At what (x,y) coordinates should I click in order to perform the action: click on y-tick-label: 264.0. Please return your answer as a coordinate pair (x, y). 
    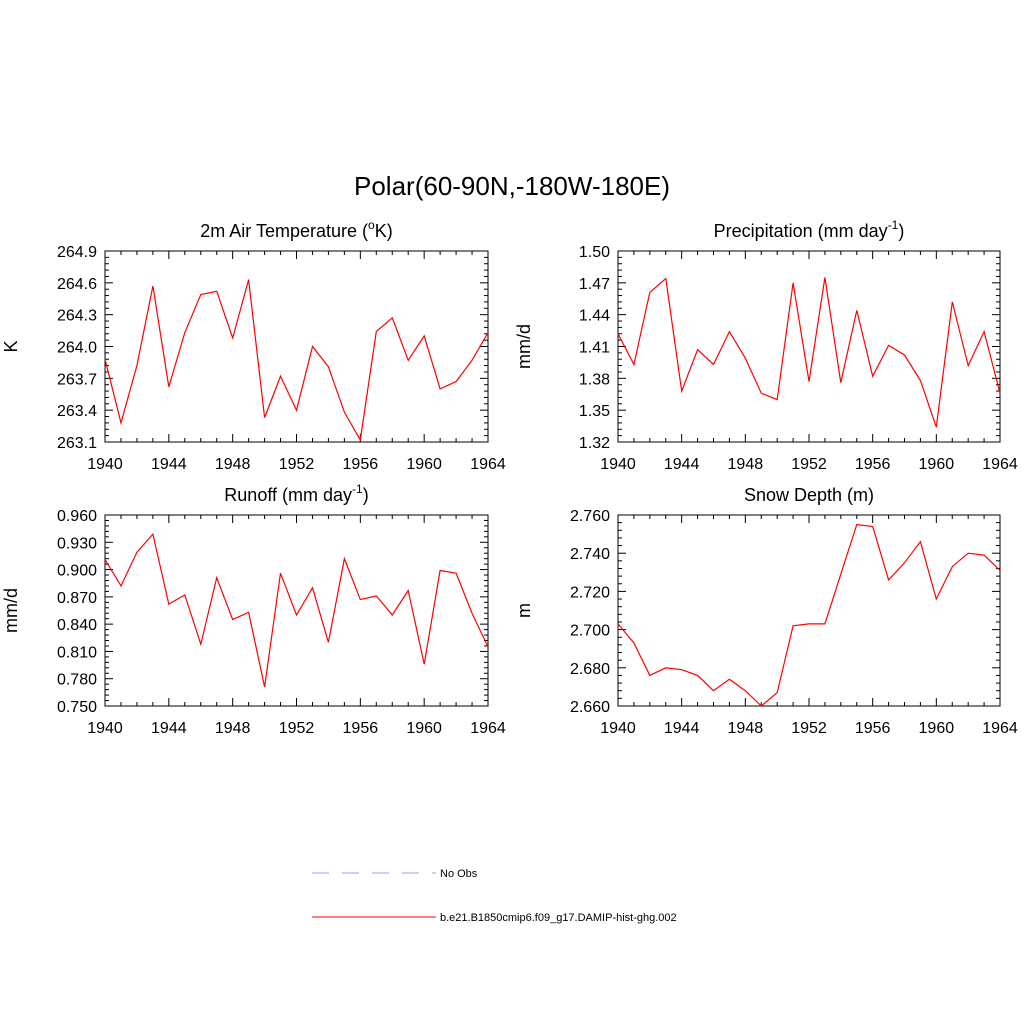
    Looking at the image, I should click on (77, 348).